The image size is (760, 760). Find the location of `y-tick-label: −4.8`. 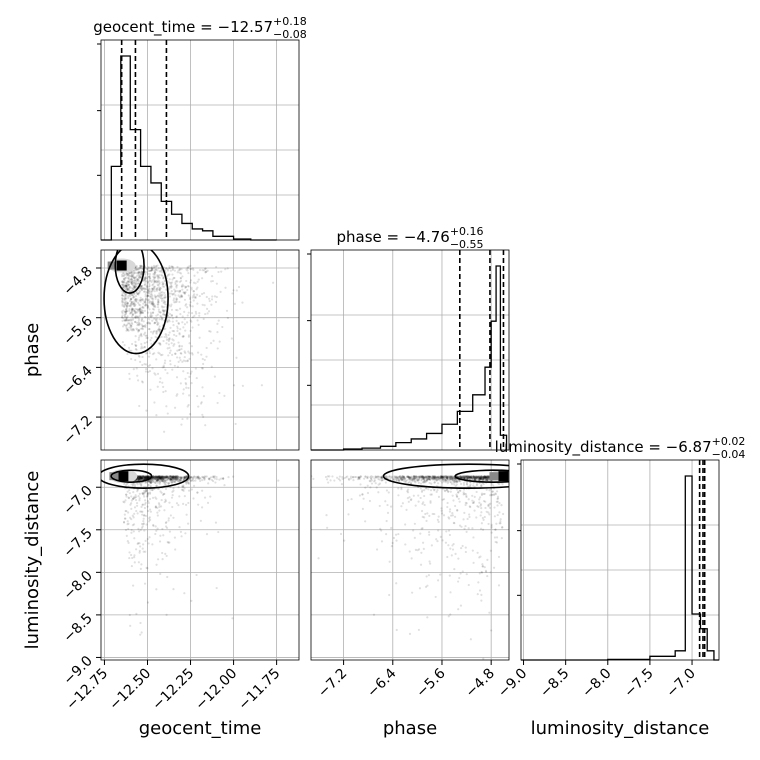

y-tick-label: −4.8 is located at coordinates (77, 281).